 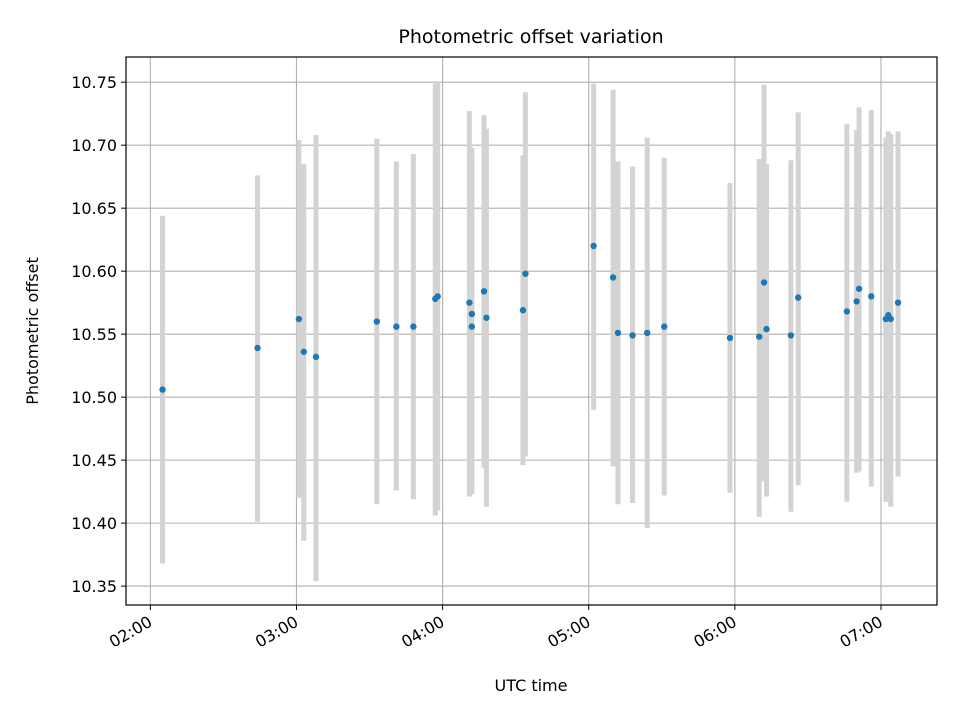 What do you see at coordinates (94, 523) in the screenshot?
I see `y-tick-label: 10.40` at bounding box center [94, 523].